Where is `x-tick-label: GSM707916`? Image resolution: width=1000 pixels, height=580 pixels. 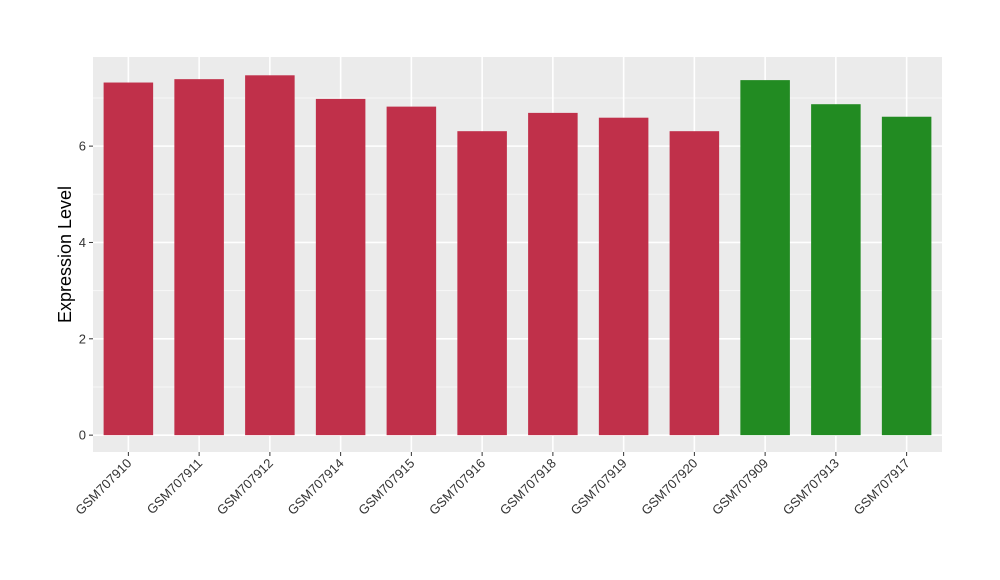
x-tick-label: GSM707916 is located at coordinates (457, 487).